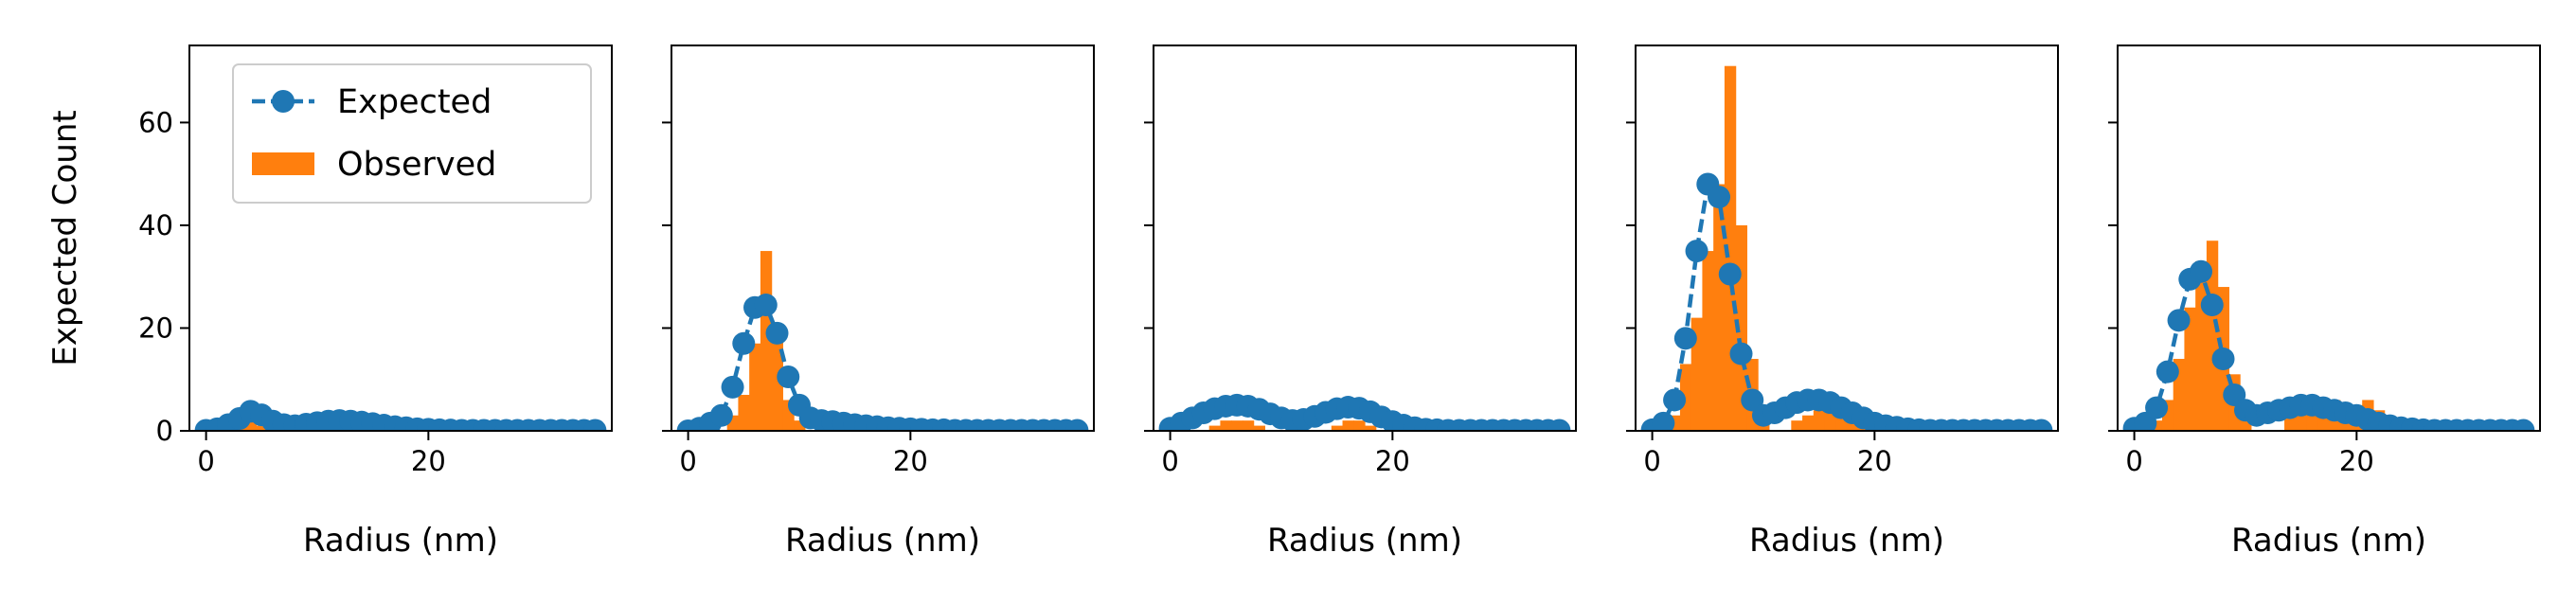 The height and width of the screenshot is (606, 2576). I want to click on y-tick-label: 40, so click(155, 225).